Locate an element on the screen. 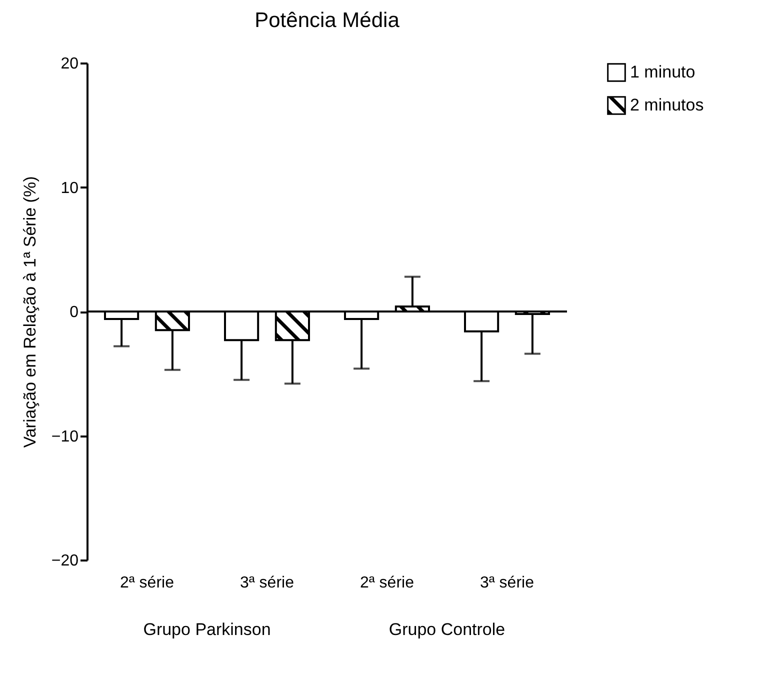  y-tick-label: 0 is located at coordinates (74, 312).